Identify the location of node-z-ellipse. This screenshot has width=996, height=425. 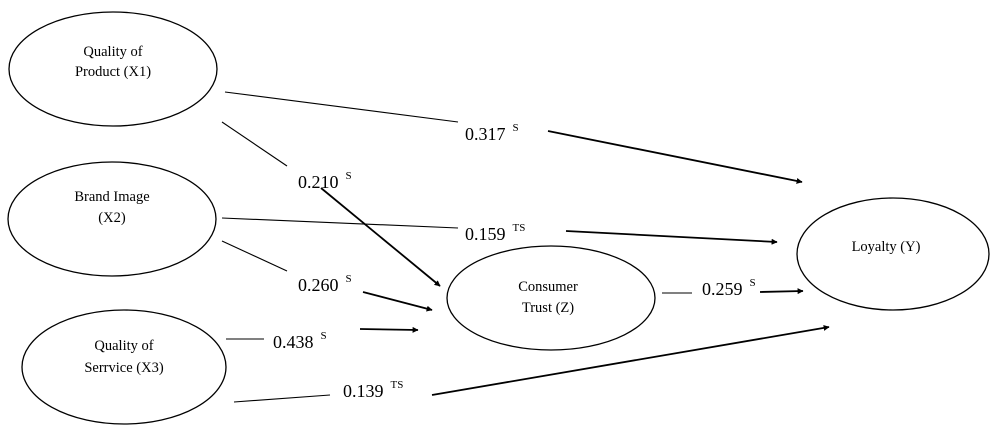
(551, 298).